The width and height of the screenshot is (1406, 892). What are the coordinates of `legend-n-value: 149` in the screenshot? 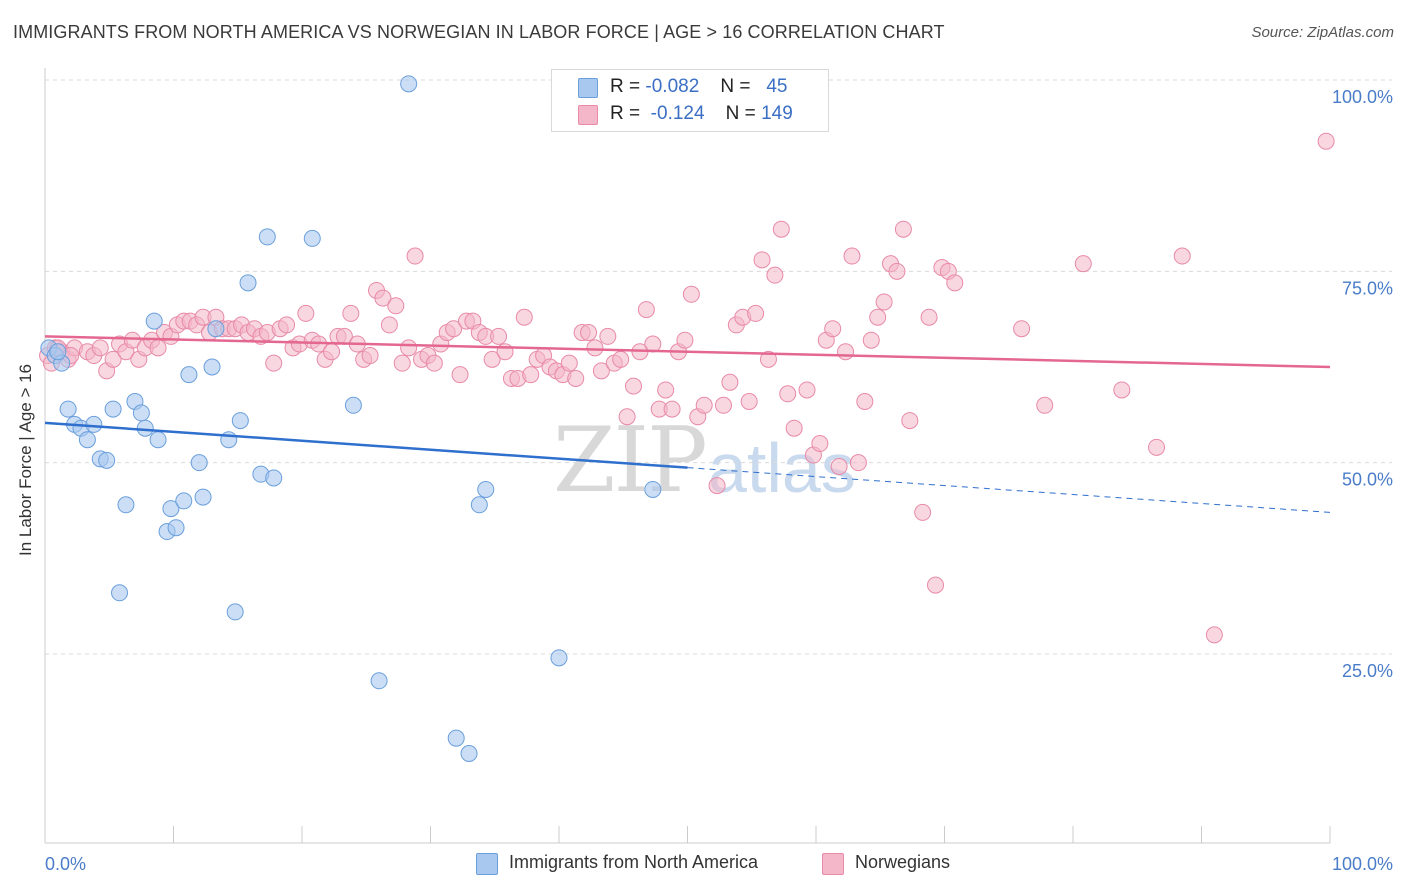 It's located at (777, 113).